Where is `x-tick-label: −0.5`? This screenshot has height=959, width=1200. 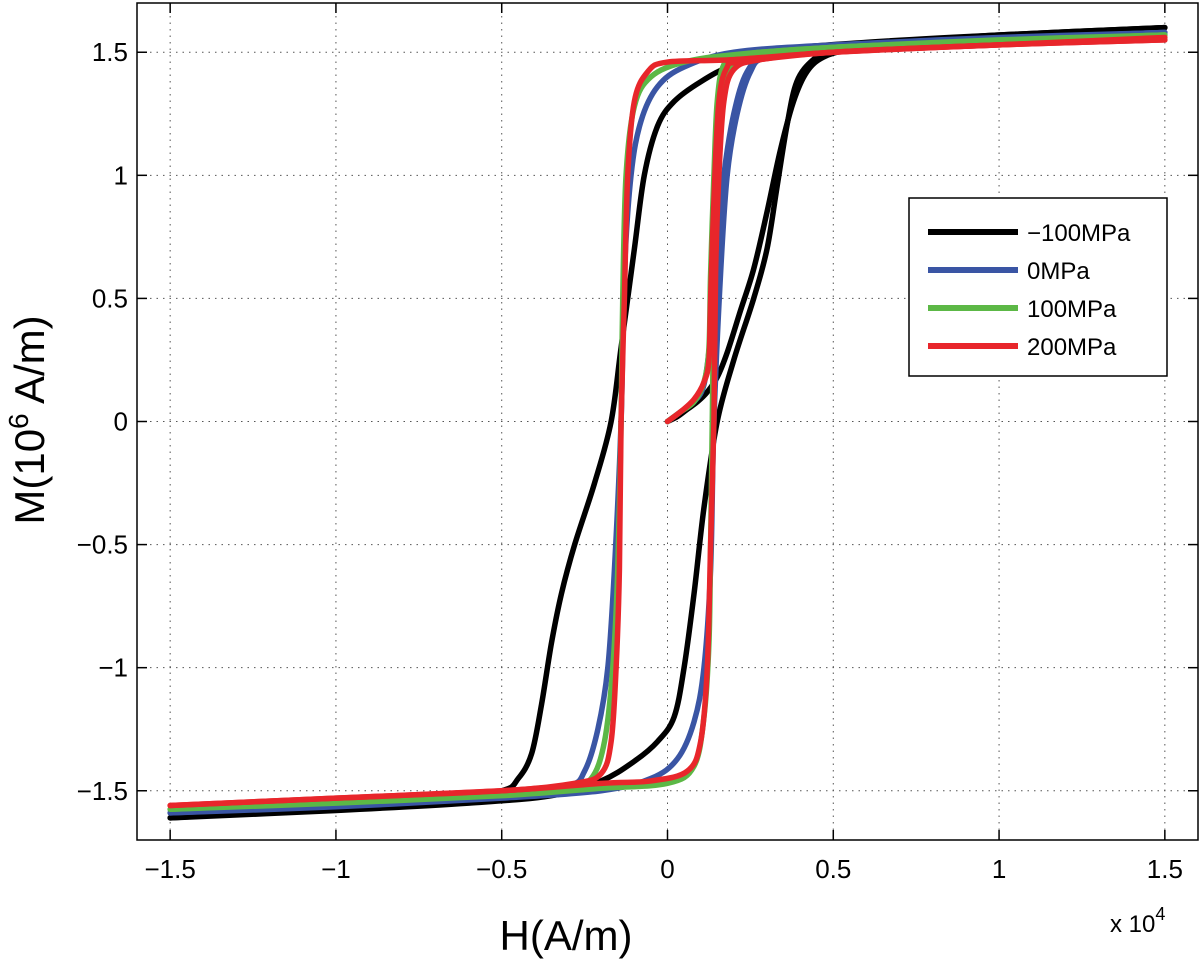 x-tick-label: −0.5 is located at coordinates (501, 869).